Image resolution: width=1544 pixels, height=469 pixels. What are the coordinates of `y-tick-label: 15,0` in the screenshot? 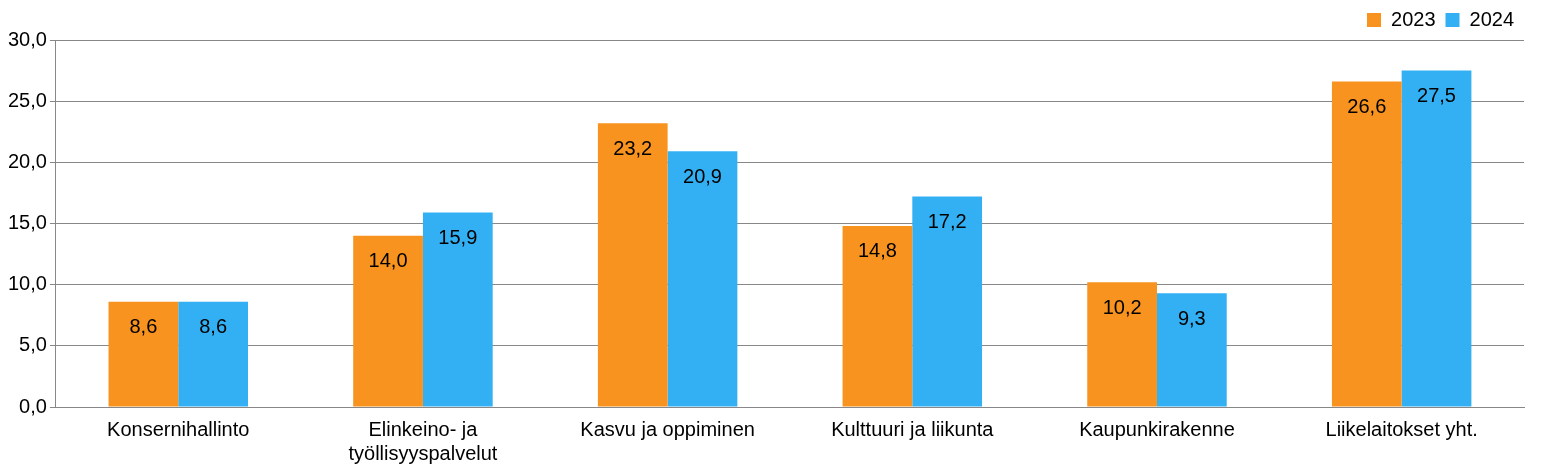 It's located at (27, 222).